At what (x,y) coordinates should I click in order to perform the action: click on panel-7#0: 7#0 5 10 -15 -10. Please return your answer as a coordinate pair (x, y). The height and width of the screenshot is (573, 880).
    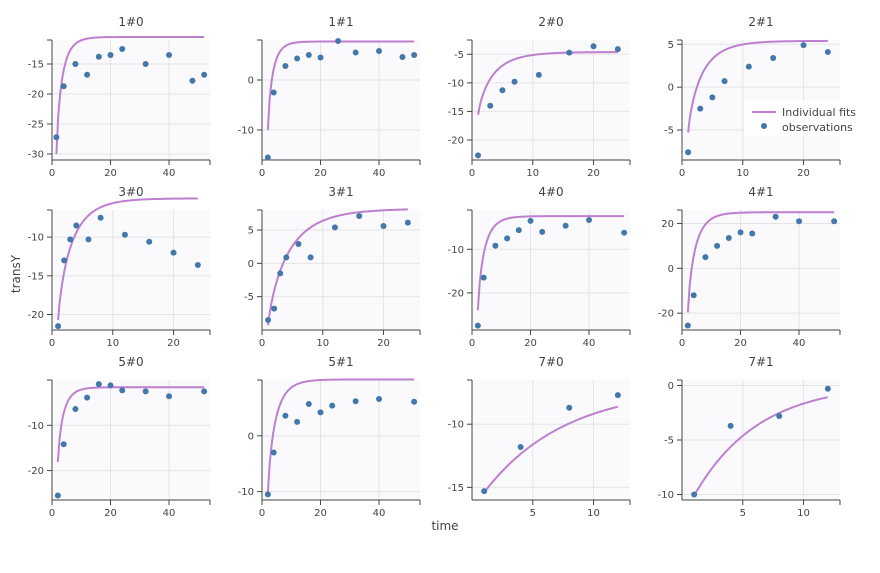
    Looking at the image, I should click on (539, 437).